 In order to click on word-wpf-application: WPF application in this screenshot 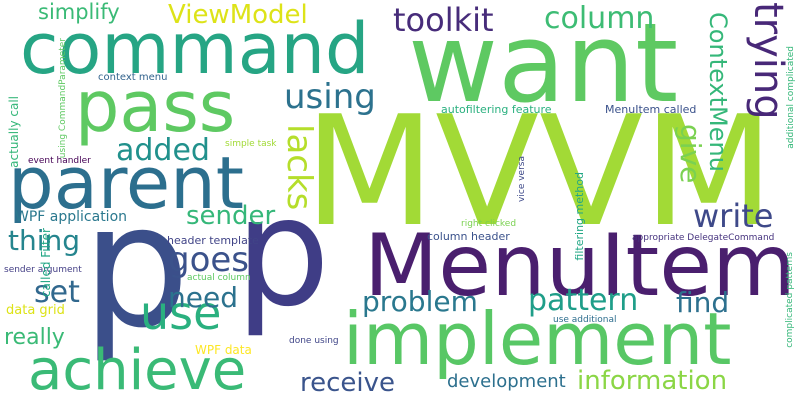, I will do `click(71, 217)`.